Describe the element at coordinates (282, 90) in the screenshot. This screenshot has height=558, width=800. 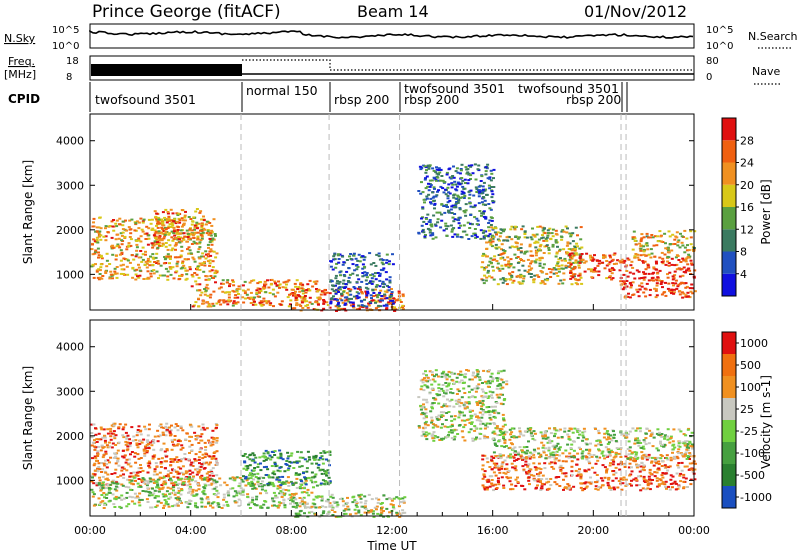
I see `cpid-mode-2: normal 150` at that location.